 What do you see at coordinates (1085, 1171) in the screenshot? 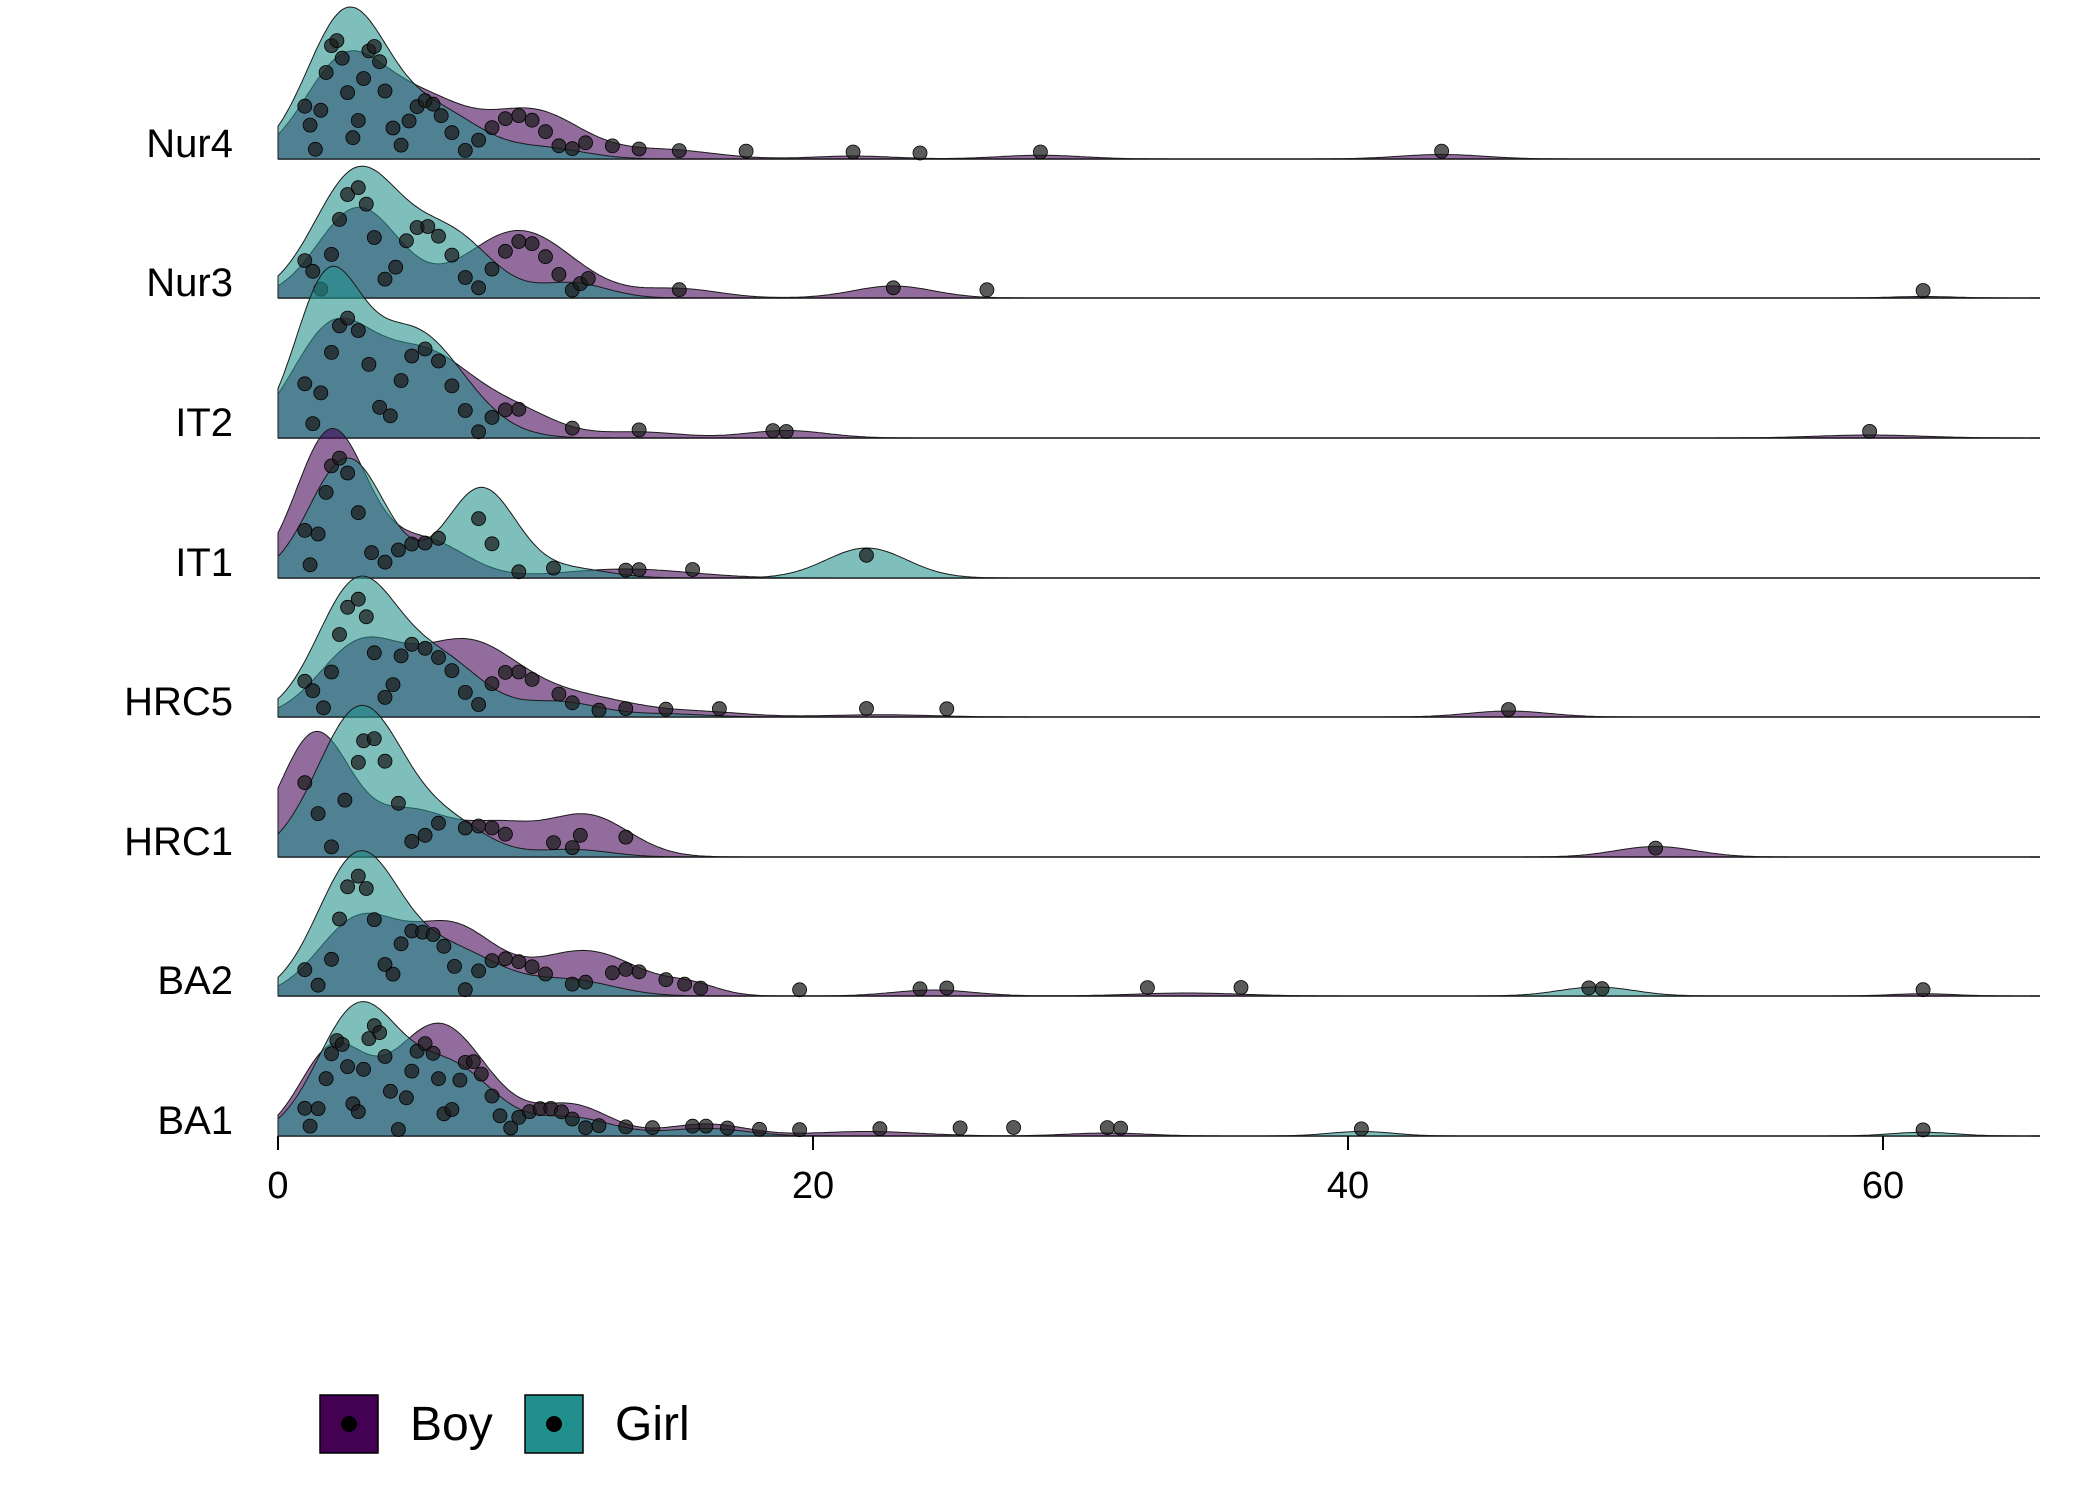
I see `x-axis: 0 20 40 60` at bounding box center [1085, 1171].